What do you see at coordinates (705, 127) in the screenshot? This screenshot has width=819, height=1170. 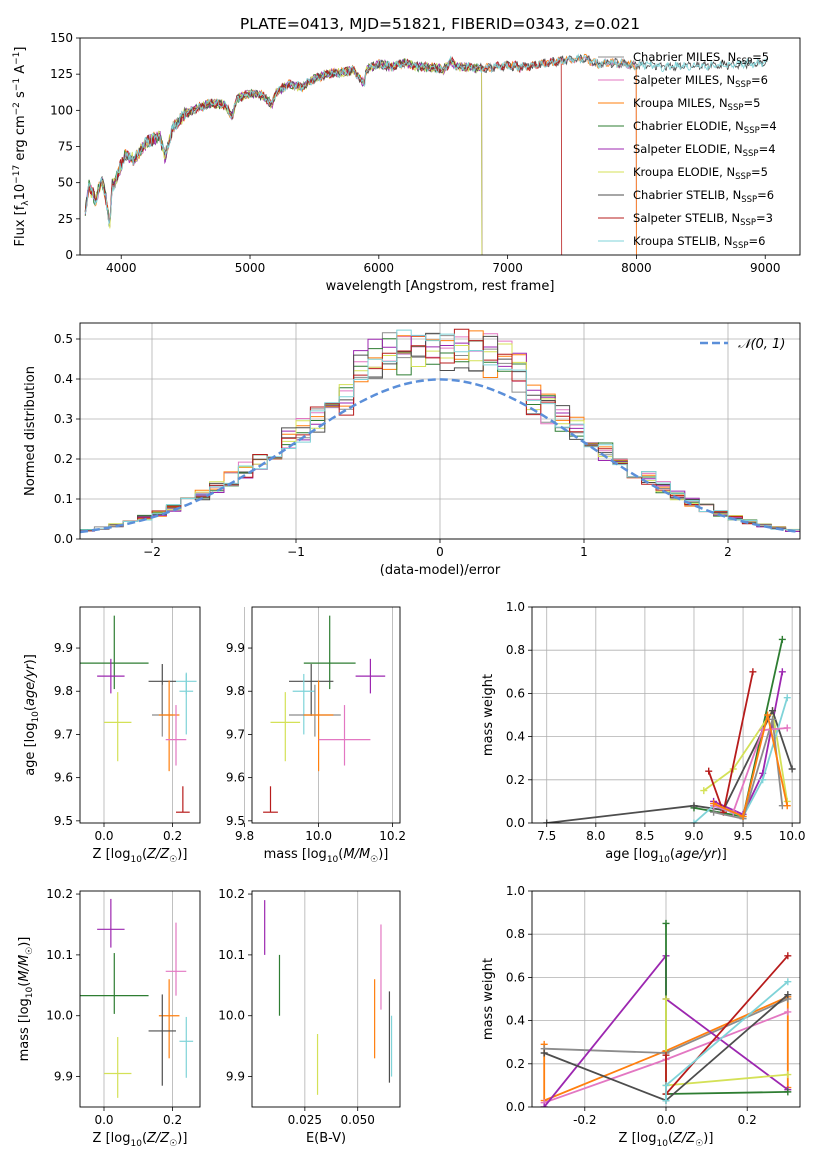 I see `legend-label: Chabrier ELODIE, NSSP=4` at bounding box center [705, 127].